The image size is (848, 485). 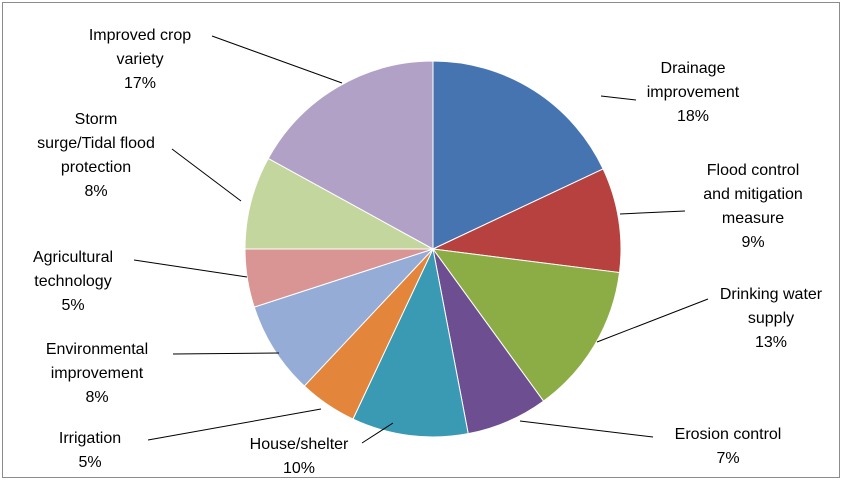 I want to click on slice-name-line: measure, so click(x=753, y=218).